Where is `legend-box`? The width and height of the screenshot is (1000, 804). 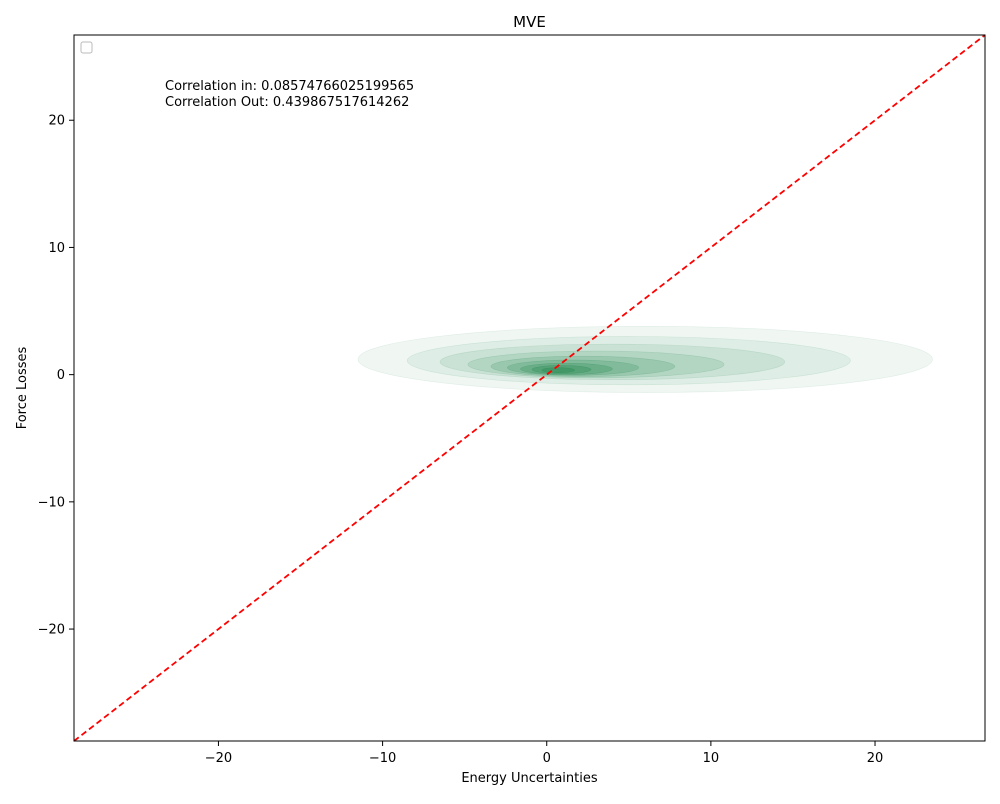
legend-box is located at coordinates (86, 47).